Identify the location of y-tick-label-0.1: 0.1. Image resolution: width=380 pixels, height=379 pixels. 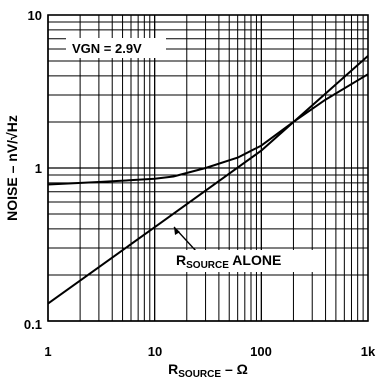
(33, 324).